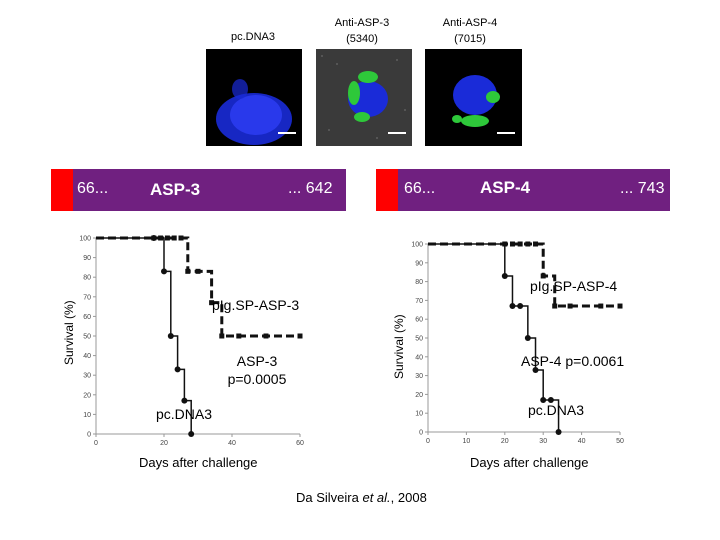 The width and height of the screenshot is (720, 540). I want to click on citation-etal: et al., so click(376, 497).